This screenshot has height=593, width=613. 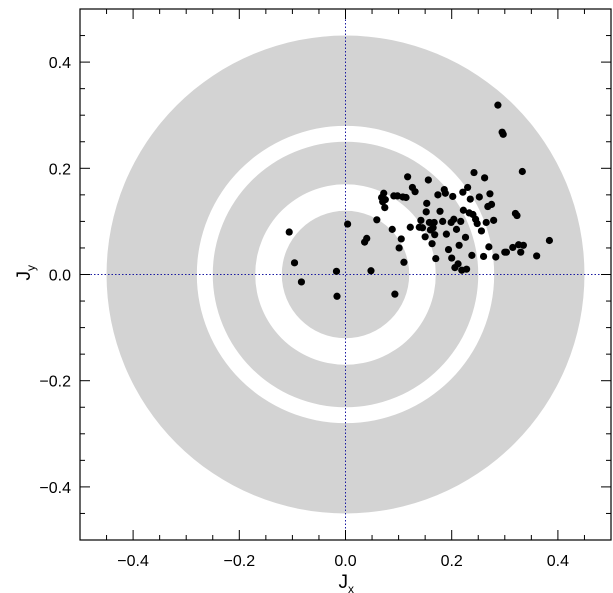 I want to click on x-tick-label: 0.2, so click(x=452, y=561).